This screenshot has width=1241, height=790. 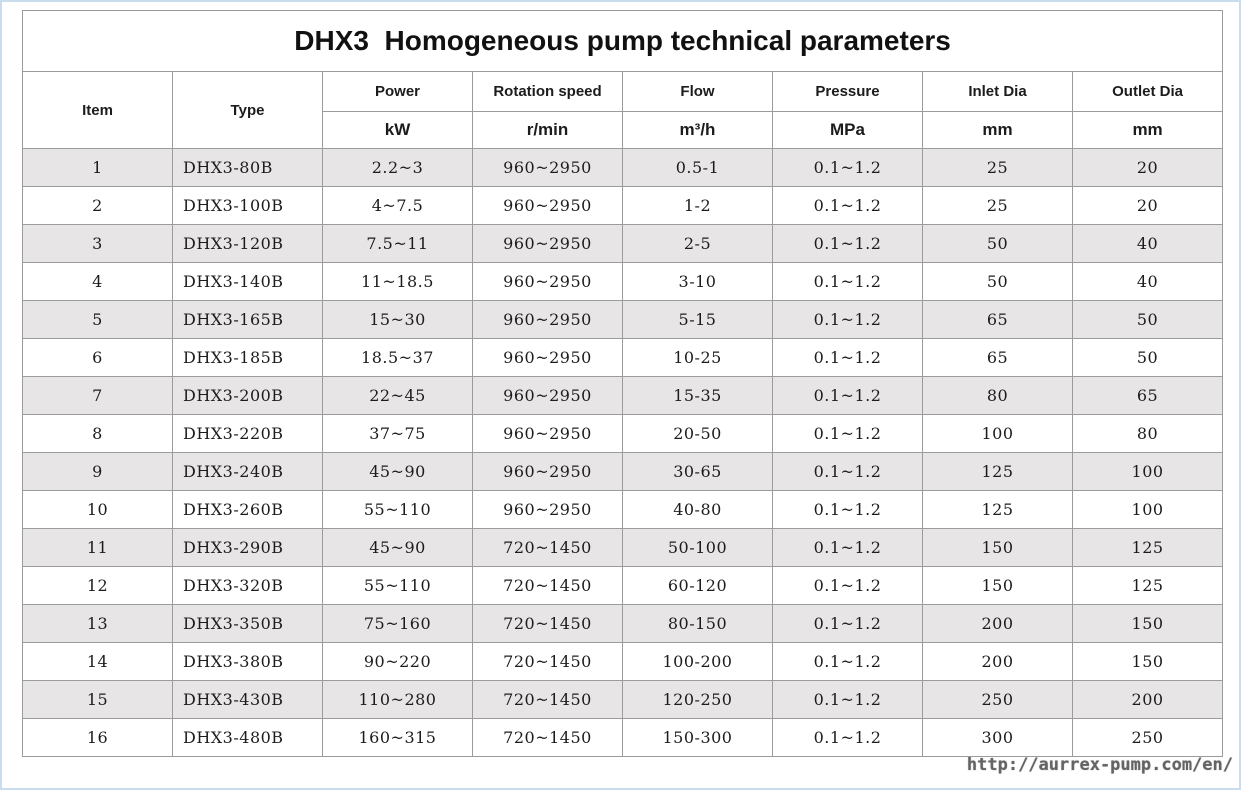 What do you see at coordinates (697, 471) in the screenshot?
I see `cell-flow: 30-65` at bounding box center [697, 471].